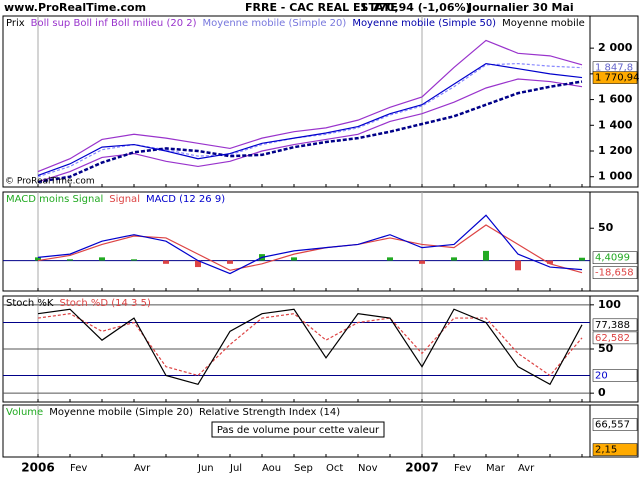 The image size is (640, 480). I want to click on note-box, so click(298, 429).